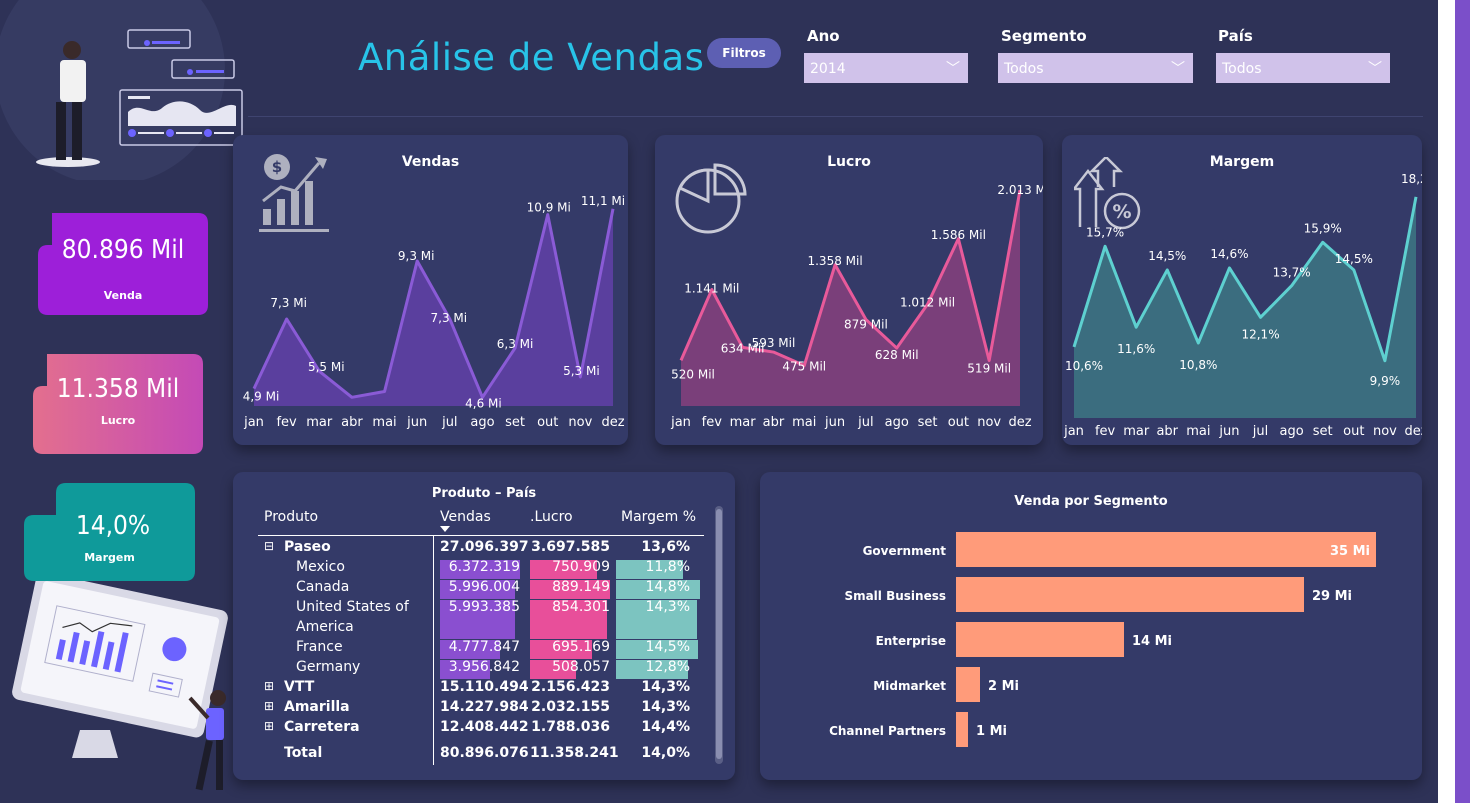 Image resolution: width=1470 pixels, height=803 pixels. What do you see at coordinates (1242, 162) in the screenshot?
I see `margem-chart-title: Margem` at bounding box center [1242, 162].